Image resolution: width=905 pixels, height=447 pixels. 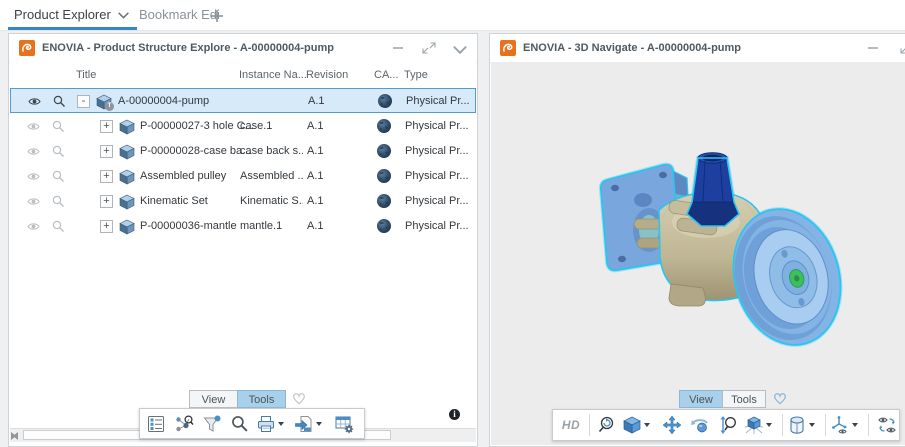 I want to click on render-style-button, so click(x=761, y=425).